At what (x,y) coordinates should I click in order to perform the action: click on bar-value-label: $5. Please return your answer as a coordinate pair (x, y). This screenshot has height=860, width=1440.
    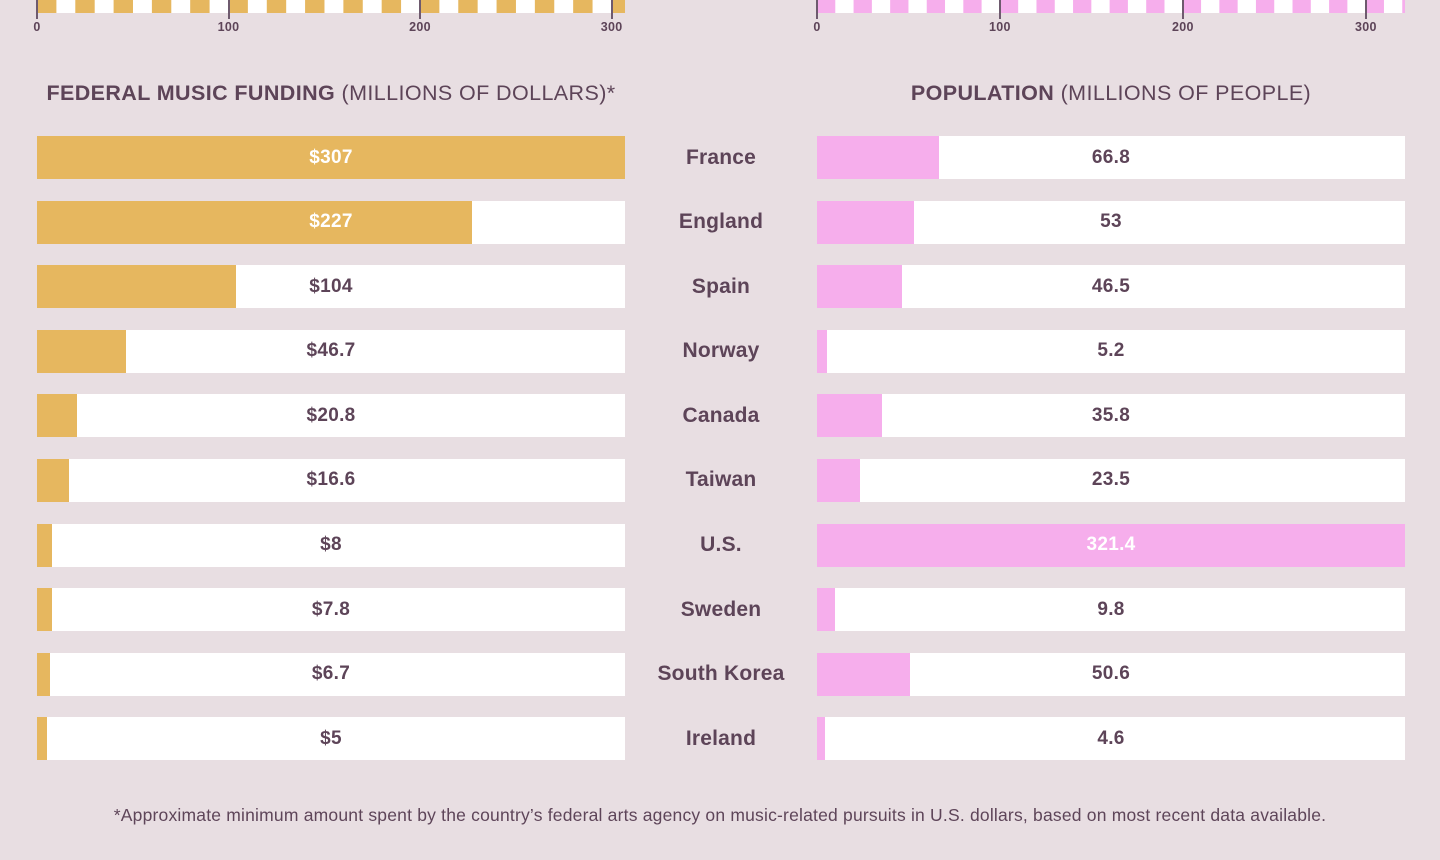
    Looking at the image, I should click on (331, 738).